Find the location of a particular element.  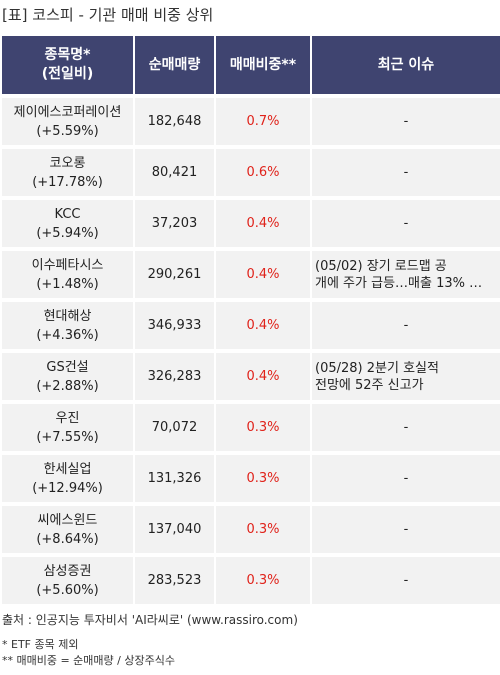

stock-name: KCC is located at coordinates (67, 214).